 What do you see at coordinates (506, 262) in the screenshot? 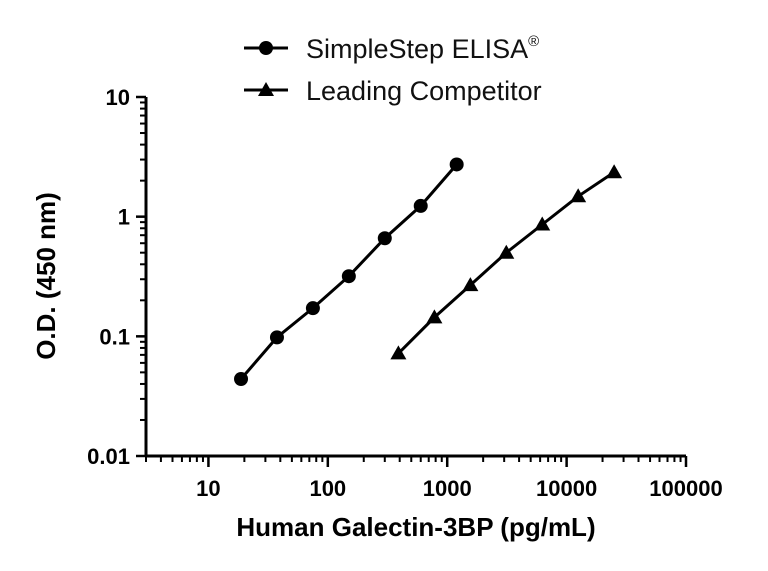
I see `series-competitor` at bounding box center [506, 262].